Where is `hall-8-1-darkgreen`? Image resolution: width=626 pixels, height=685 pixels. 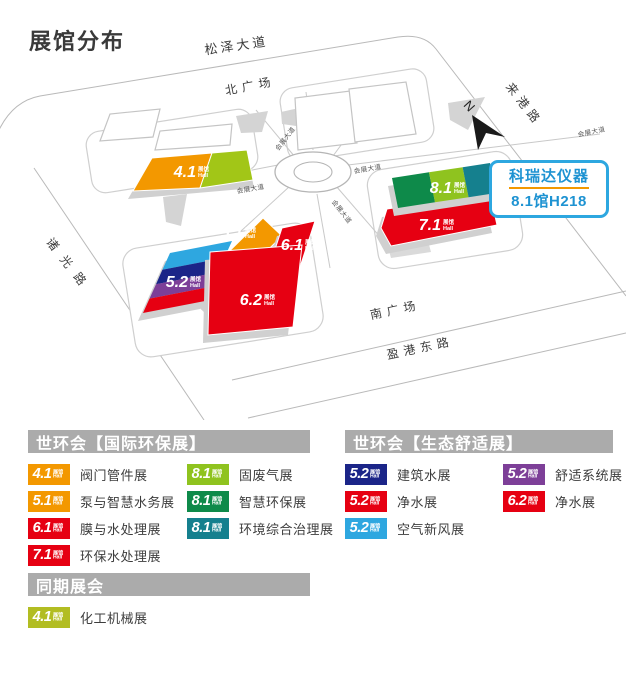 hall-8-1-darkgreen is located at coordinates (413, 190).